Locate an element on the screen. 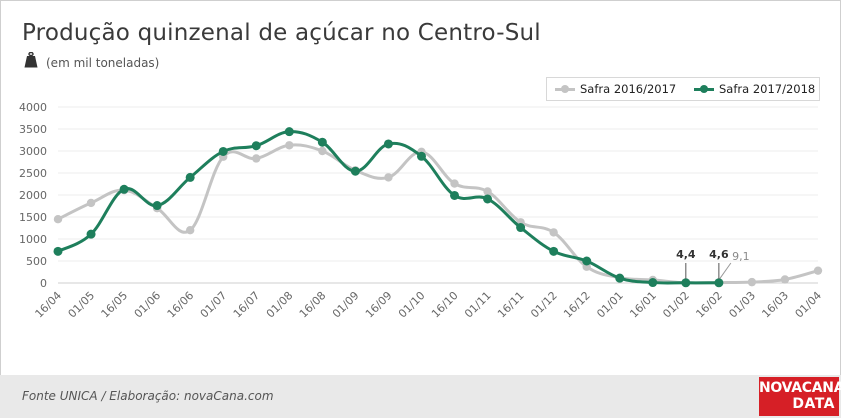 The image size is (841, 418). data-point-2016-16/07 is located at coordinates (256, 158).